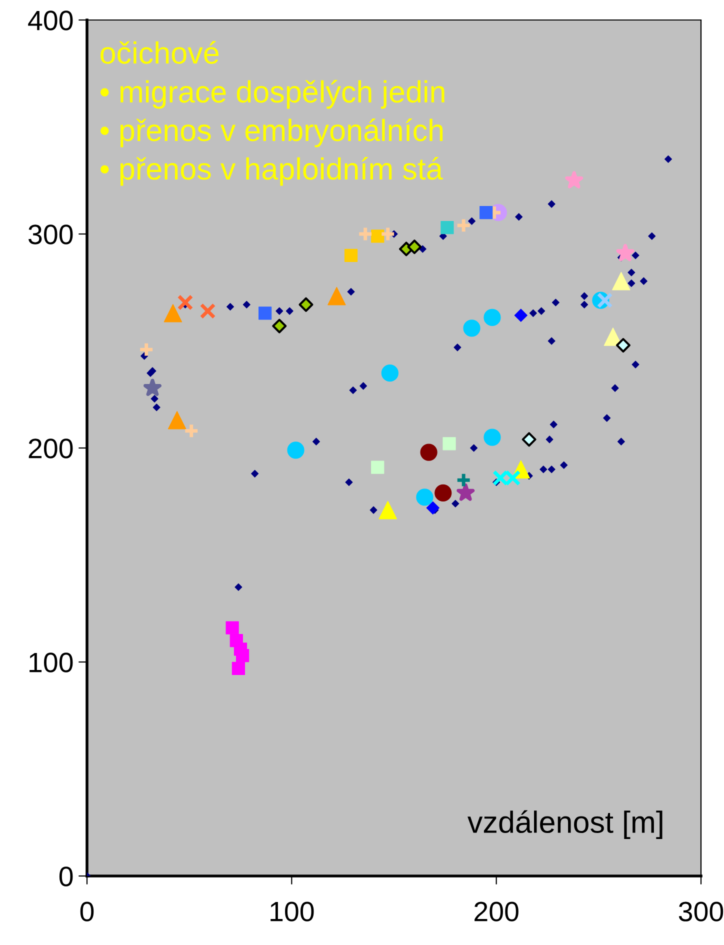  I want to click on y-tick-label: 200, so click(50, 448).